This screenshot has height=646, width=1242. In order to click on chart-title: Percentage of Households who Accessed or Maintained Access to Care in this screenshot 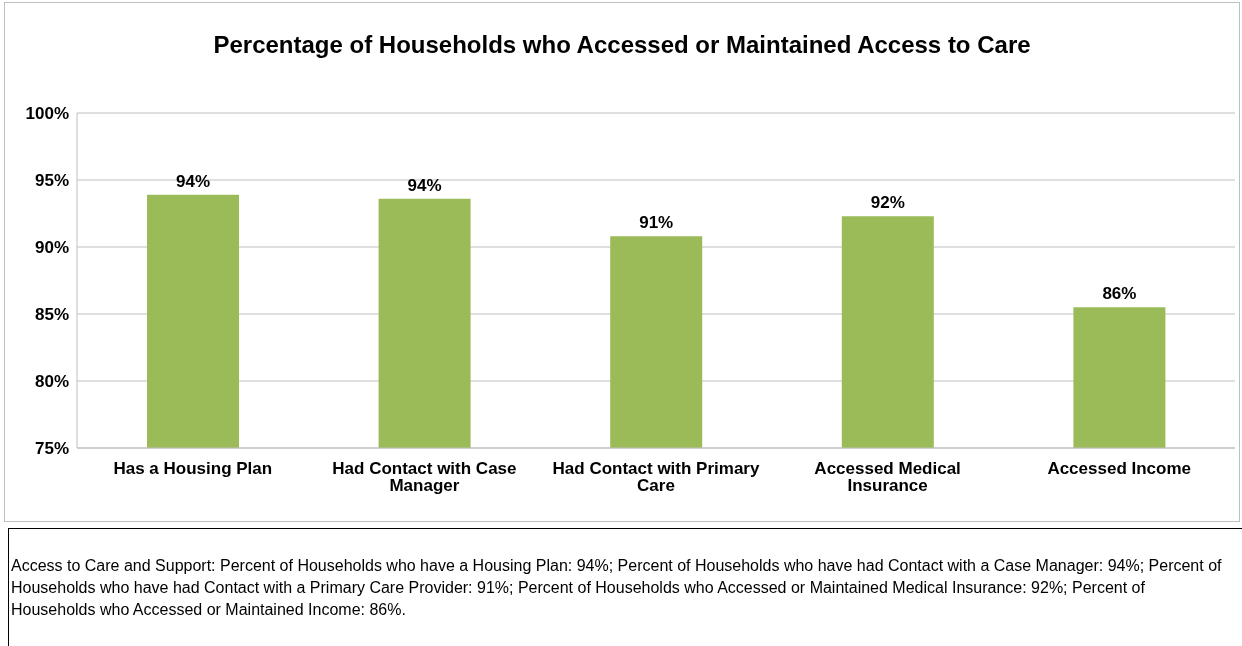, I will do `click(622, 45)`.